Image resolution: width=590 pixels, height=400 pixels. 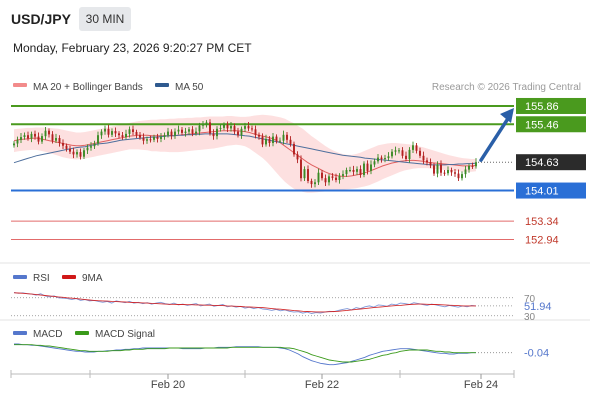 I want to click on macd-legend-swatch, so click(x=20, y=333).